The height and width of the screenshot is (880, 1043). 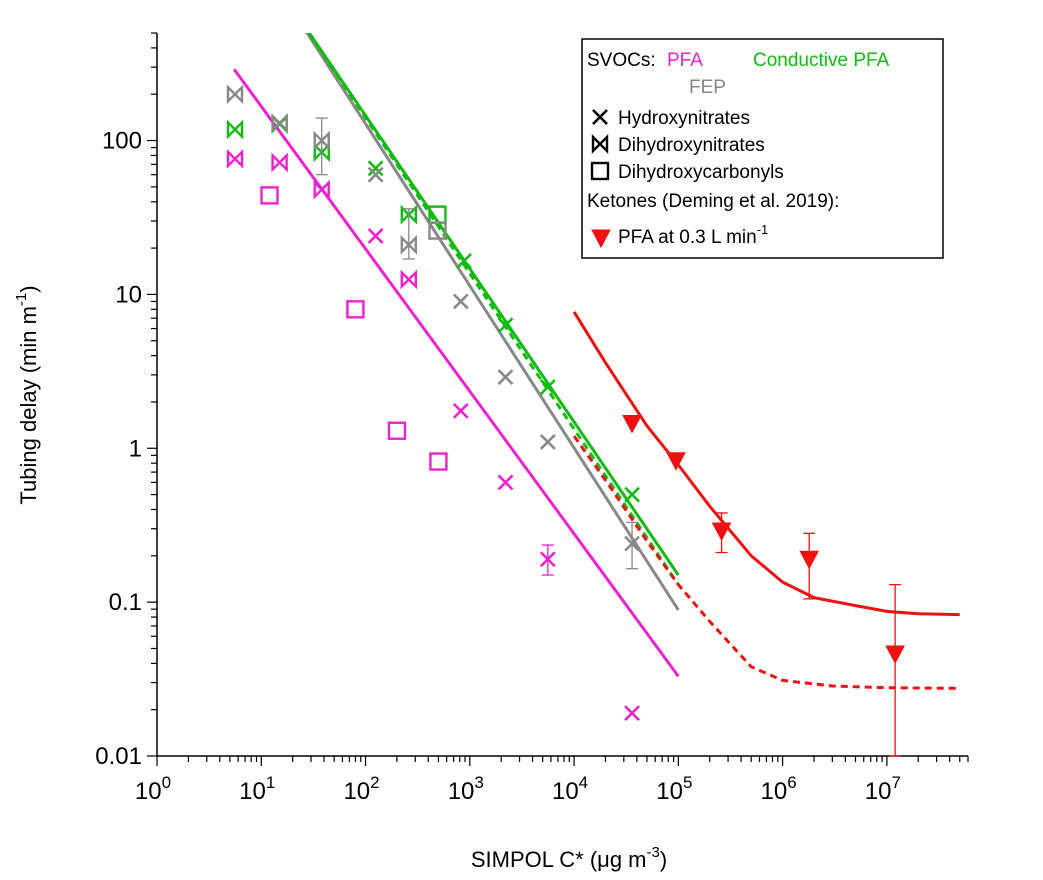 What do you see at coordinates (361, 789) in the screenshot?
I see `x-tick-label: 10²` at bounding box center [361, 789].